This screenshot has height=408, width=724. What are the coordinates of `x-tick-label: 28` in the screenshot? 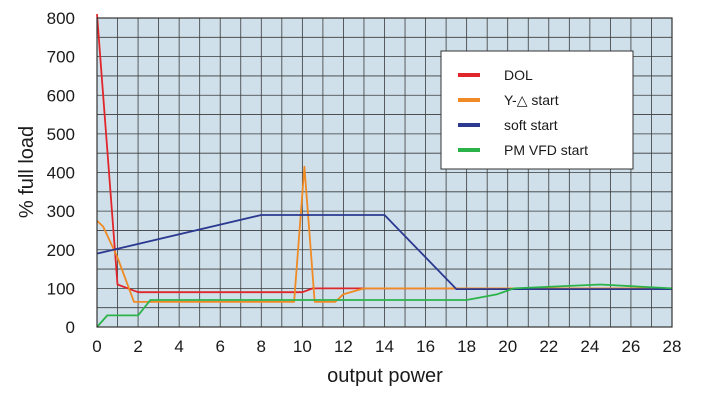 It's located at (672, 346).